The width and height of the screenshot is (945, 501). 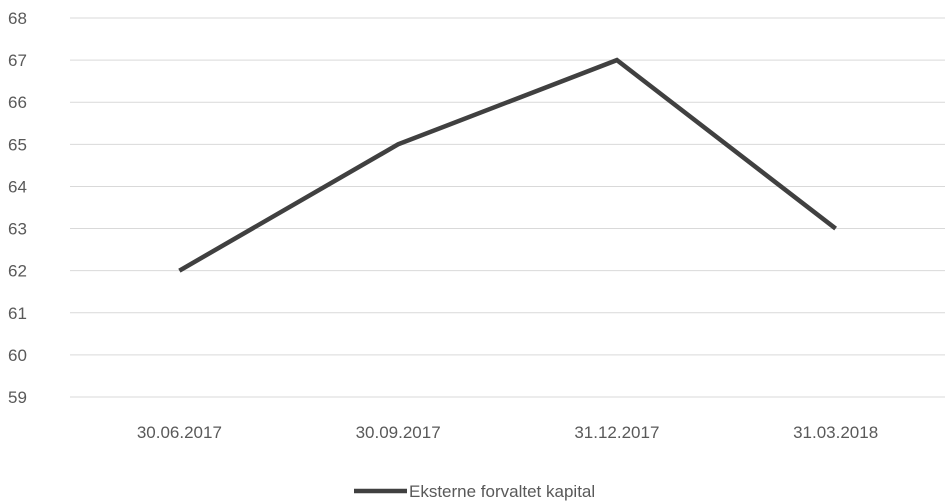 What do you see at coordinates (17, 397) in the screenshot?
I see `y-tick-label: 59` at bounding box center [17, 397].